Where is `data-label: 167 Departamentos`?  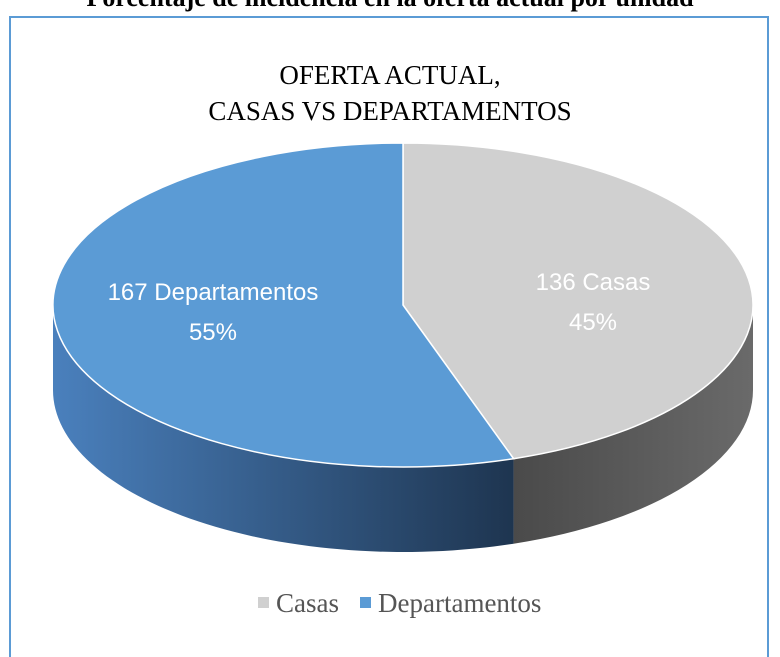
data-label: 167 Departamentos is located at coordinates (213, 292).